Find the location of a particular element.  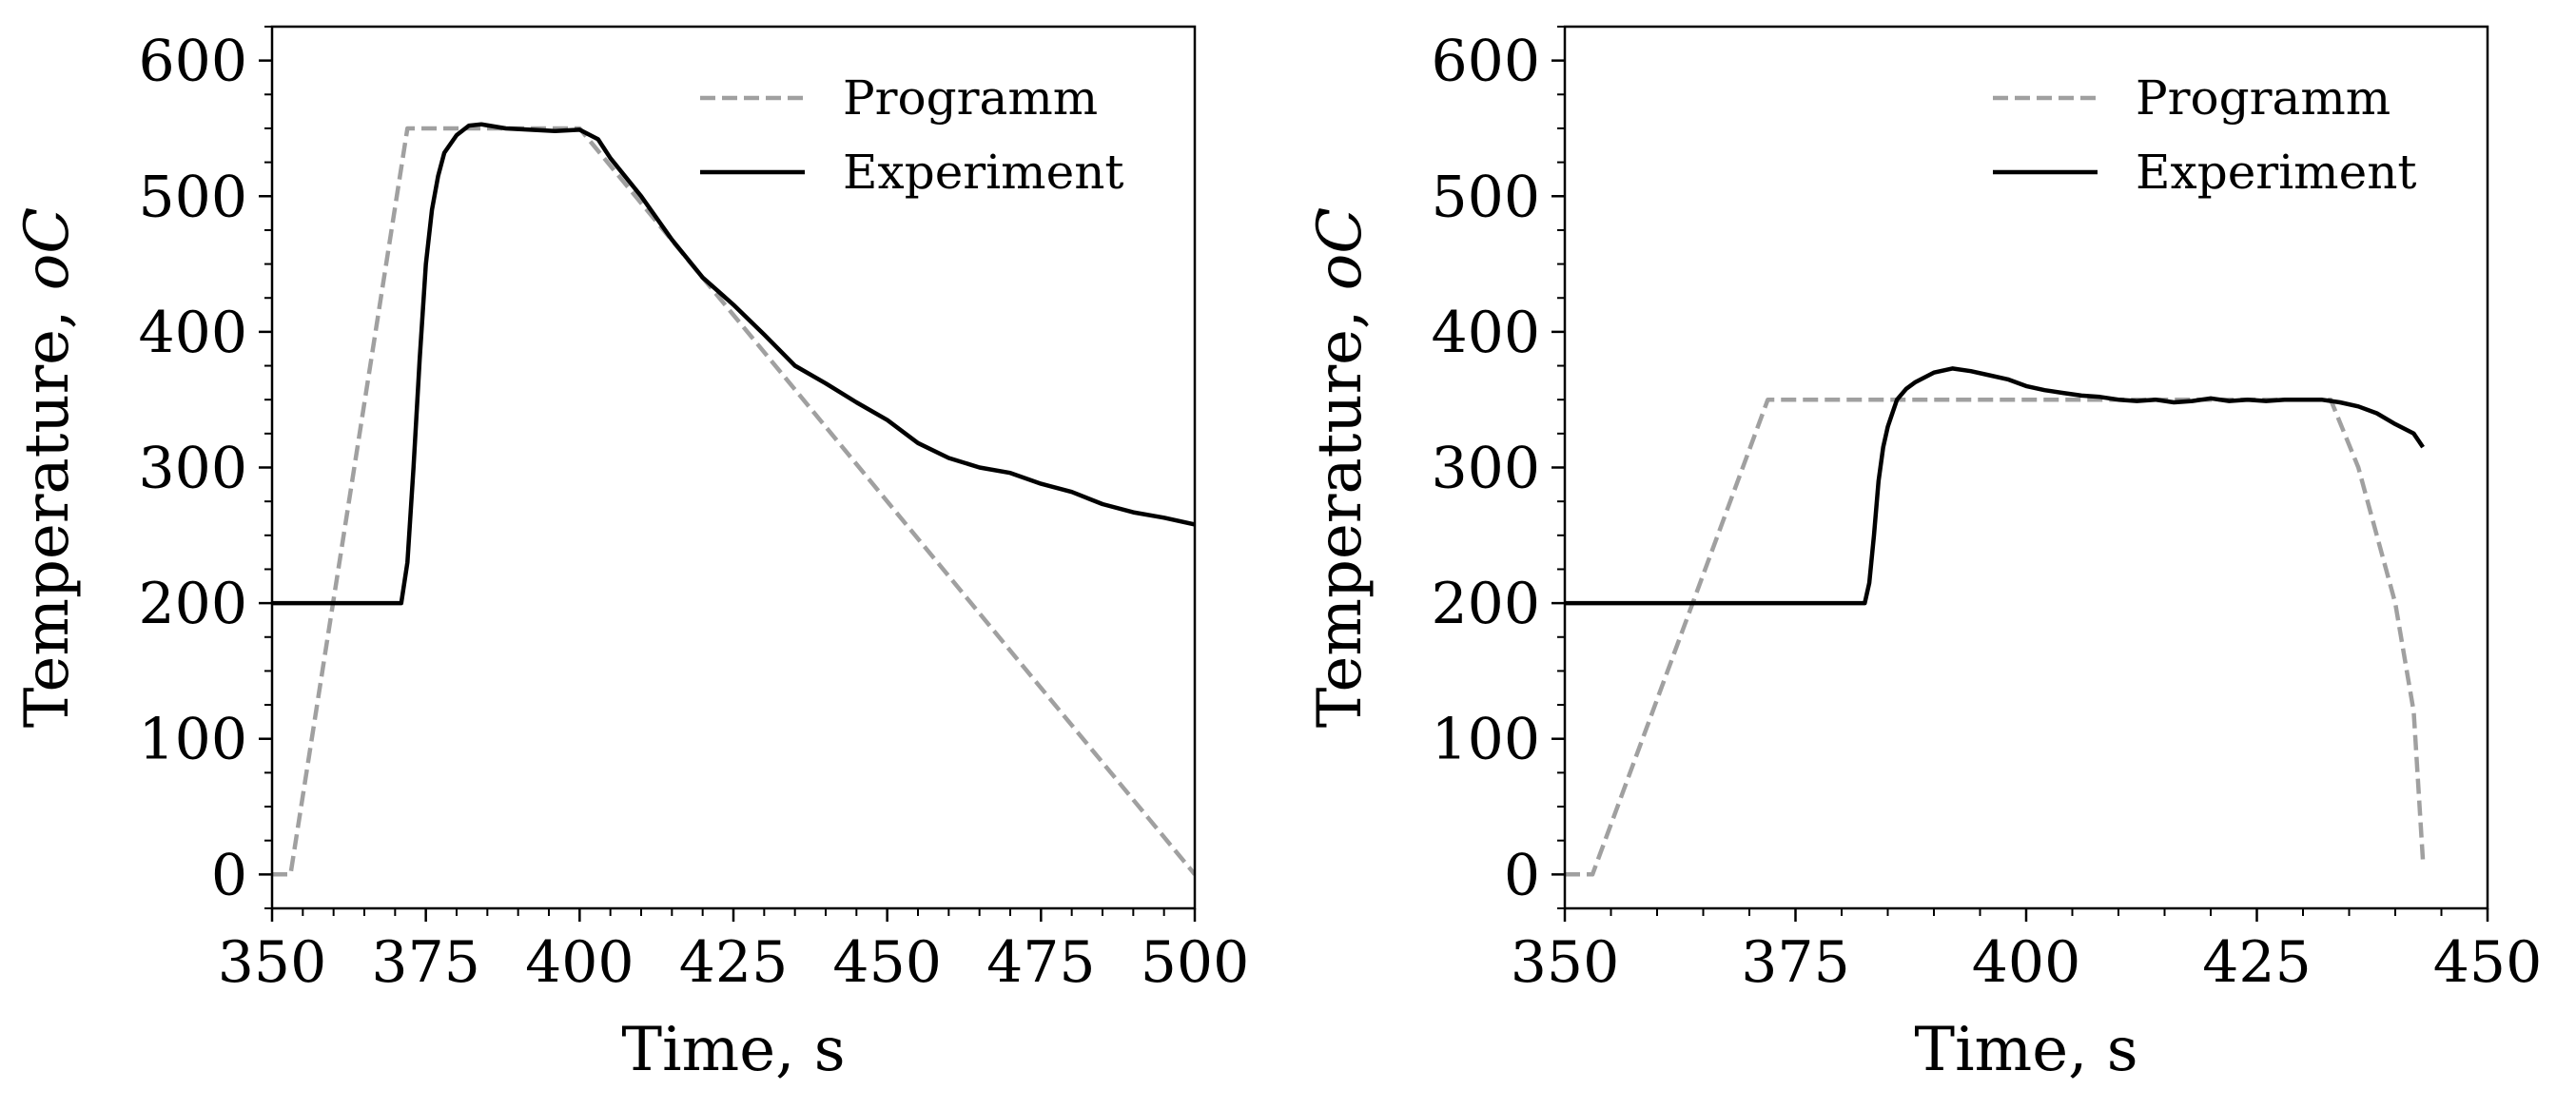

right-y-tick-label: 0 is located at coordinates (1522, 875).